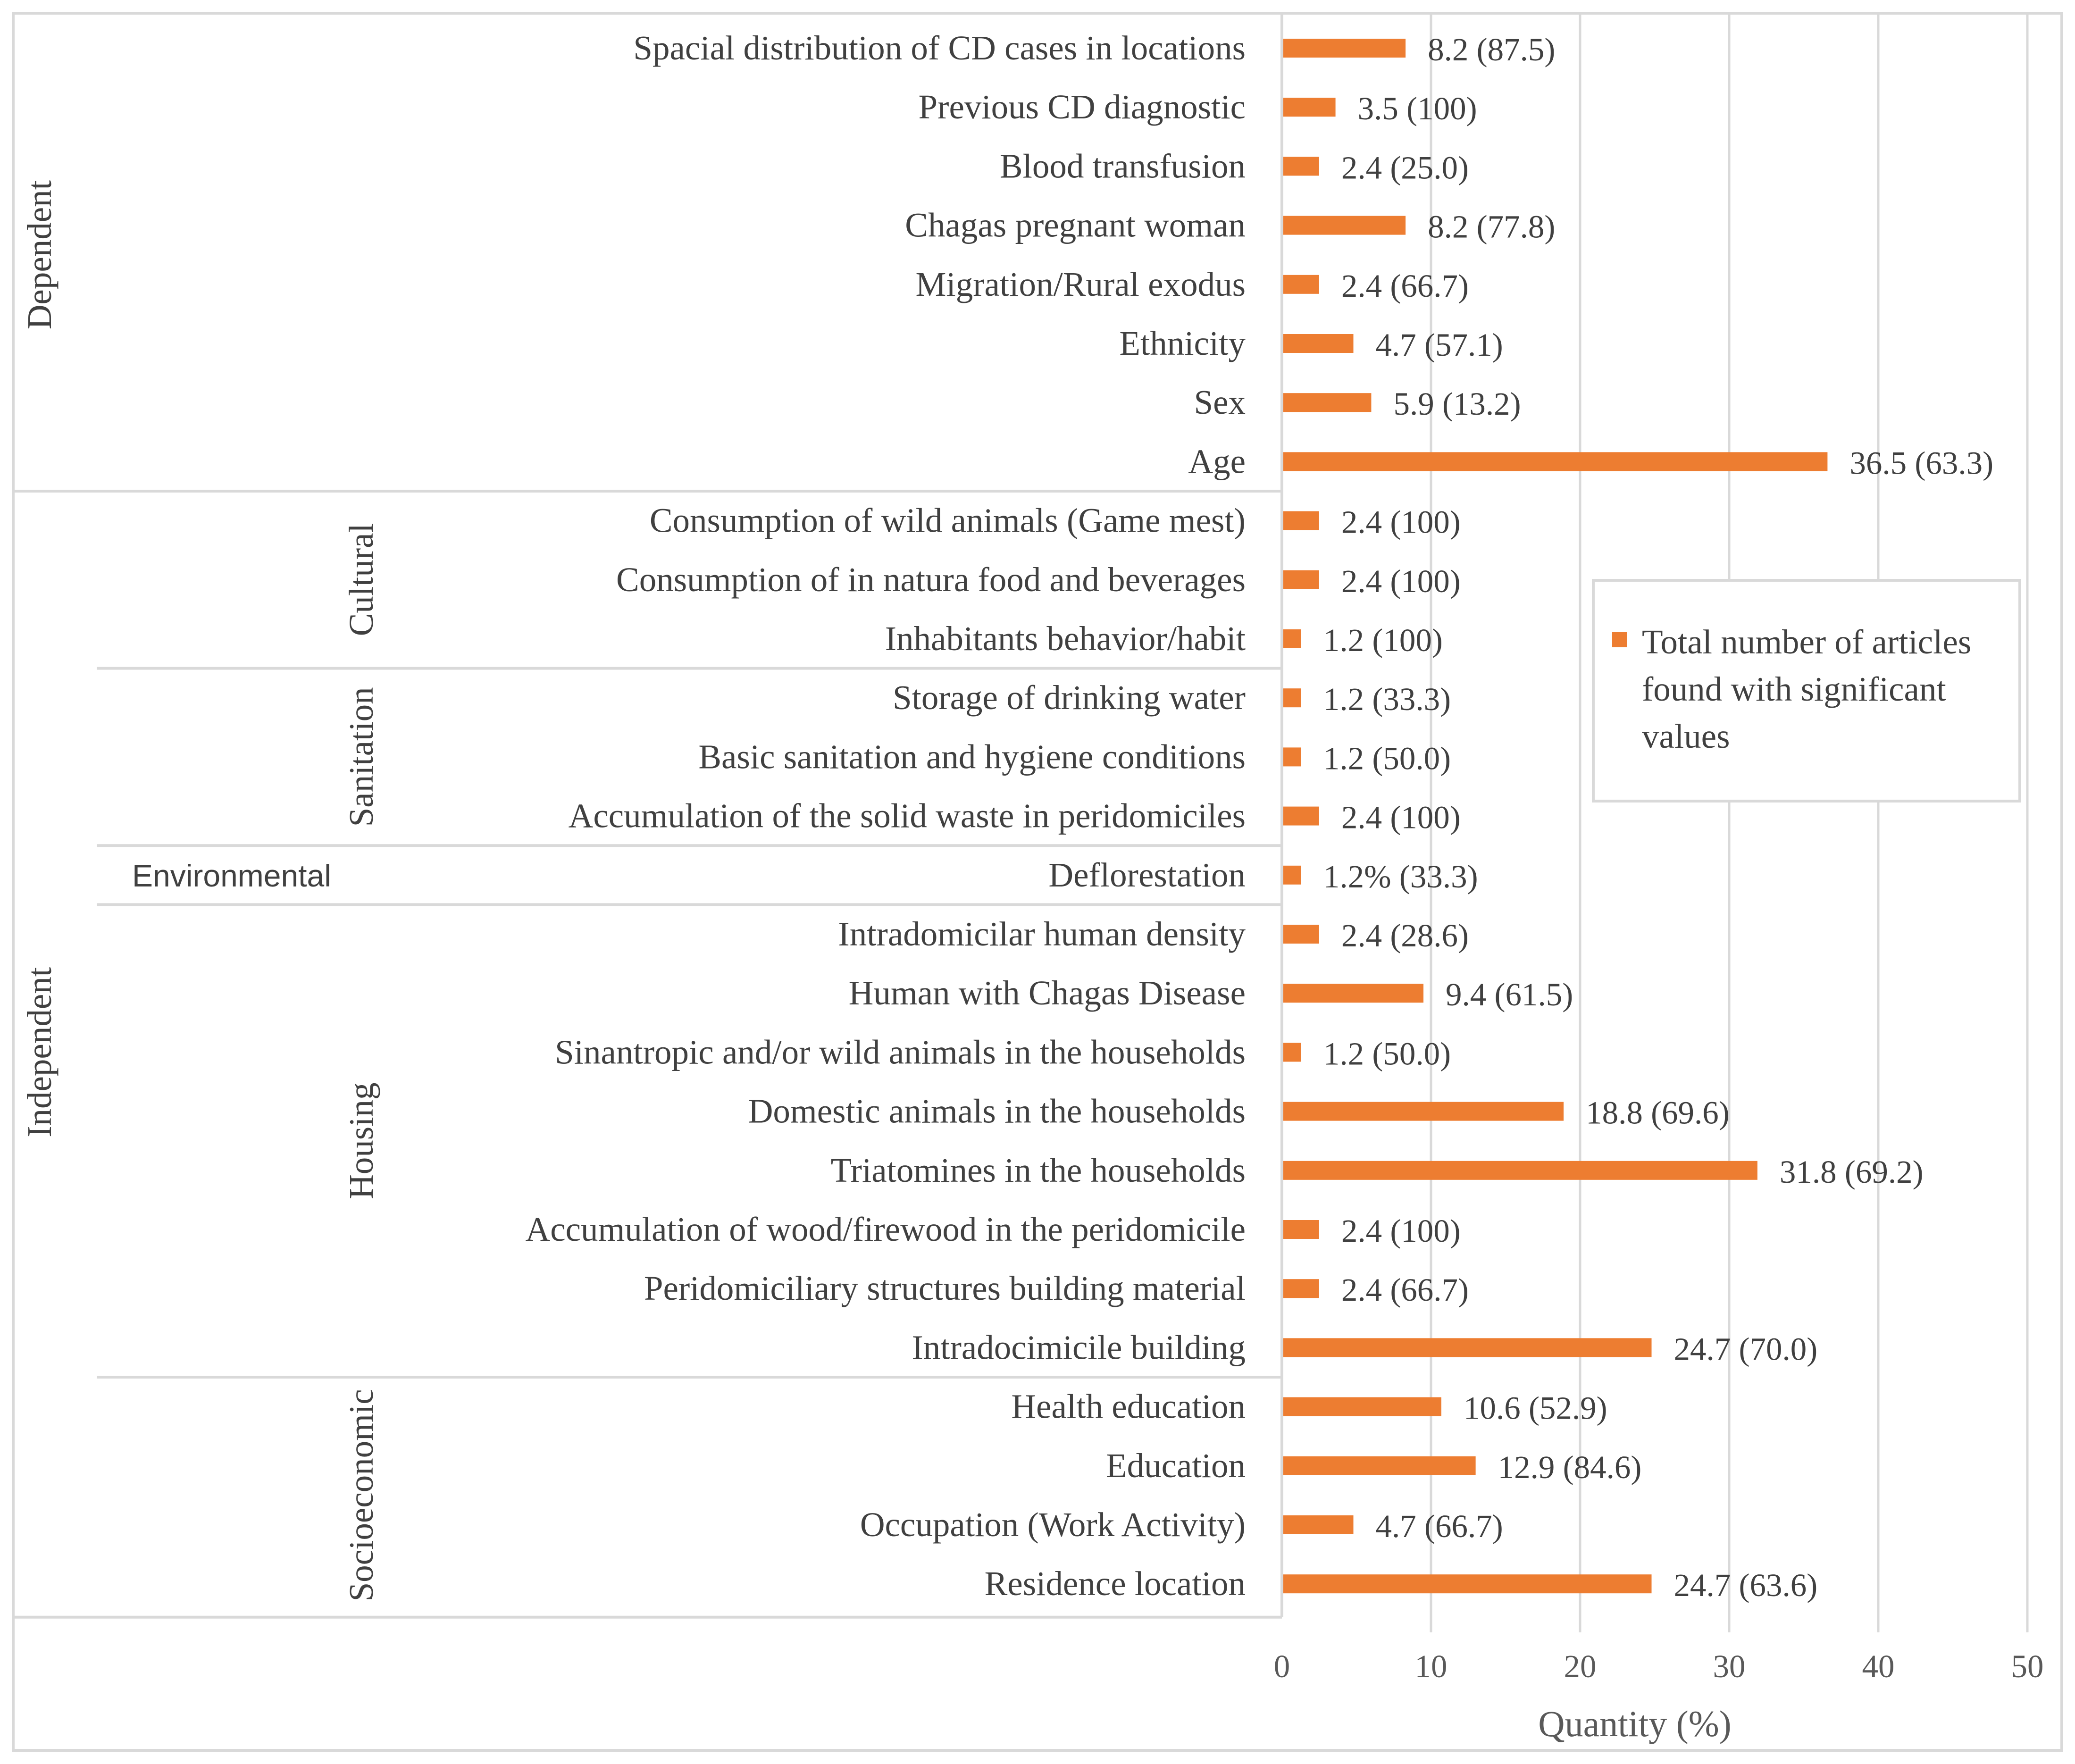  Describe the element at coordinates (1659, 1666) in the screenshot. I see `x-axis-ticks: 0 10 20 30 40 50` at that location.